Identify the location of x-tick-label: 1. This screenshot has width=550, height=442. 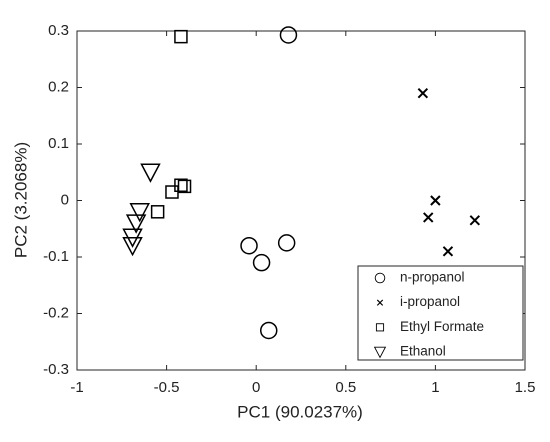
(435, 387).